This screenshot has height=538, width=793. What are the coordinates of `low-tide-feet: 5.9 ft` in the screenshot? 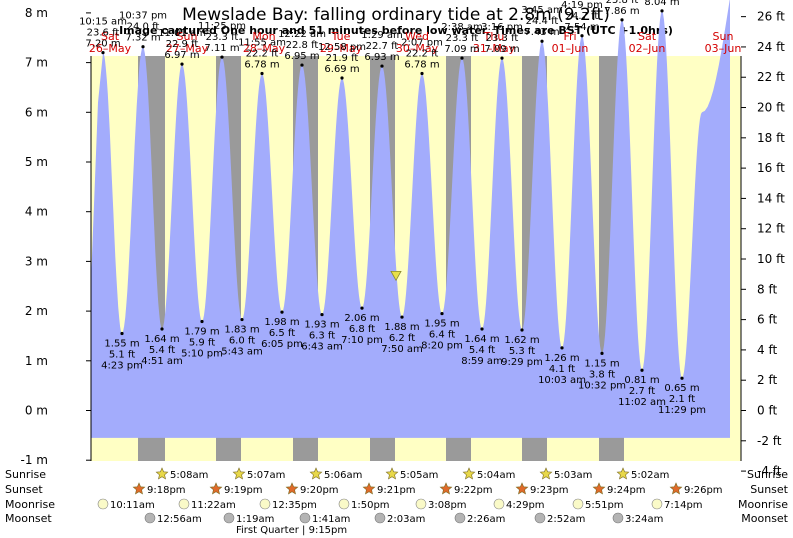 It's located at (202, 343).